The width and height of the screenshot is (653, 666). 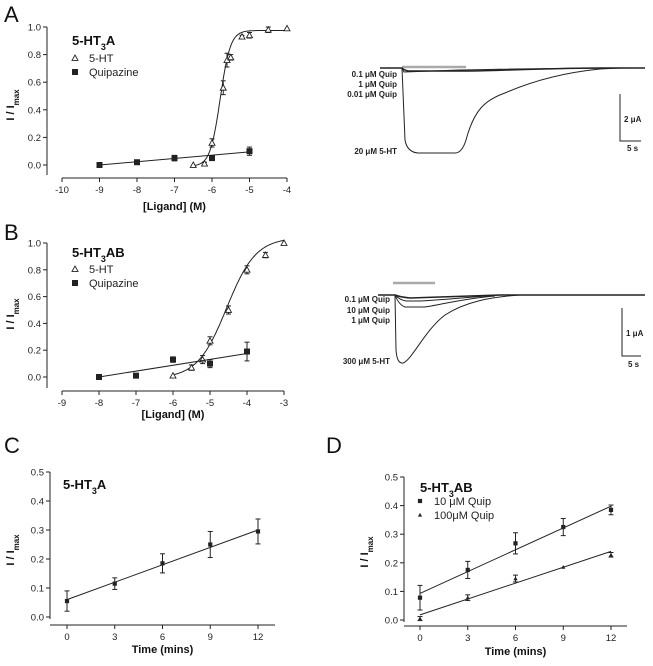 I want to click on trace-5ht-b, so click(x=457, y=329).